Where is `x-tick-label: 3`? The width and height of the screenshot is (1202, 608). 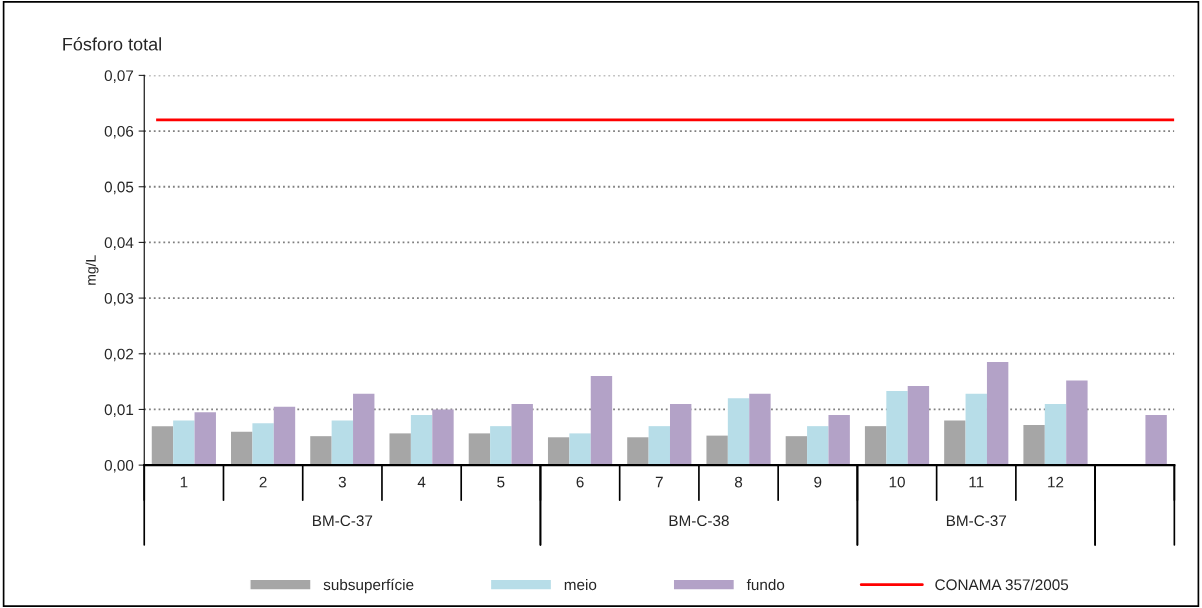 x-tick-label: 3 is located at coordinates (342, 482).